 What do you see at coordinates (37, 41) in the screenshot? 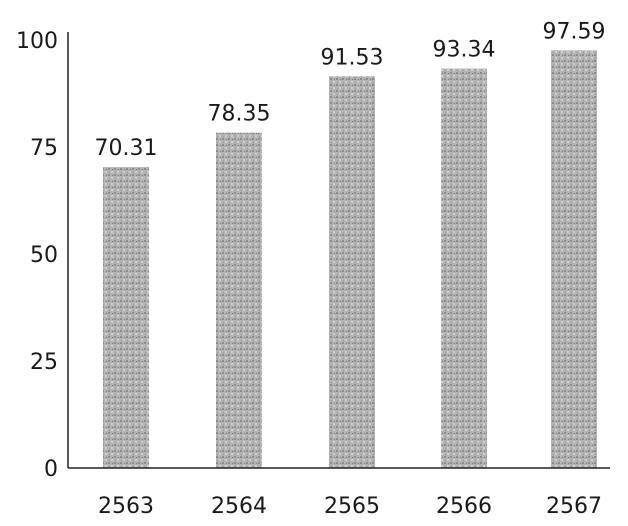
I see `y-tick-label: 100` at bounding box center [37, 41].